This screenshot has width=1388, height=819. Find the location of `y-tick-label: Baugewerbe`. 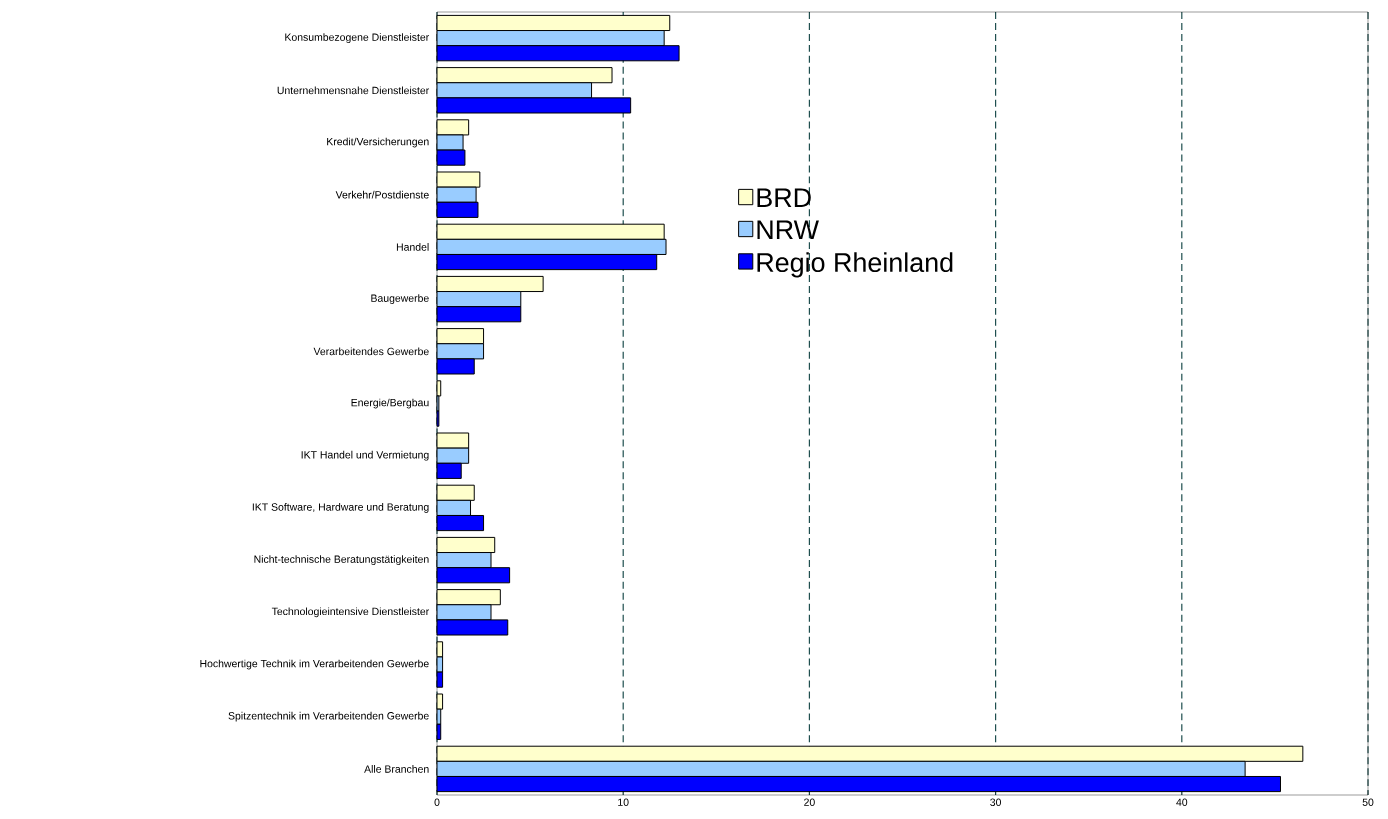

y-tick-label: Baugewerbe is located at coordinates (400, 299).